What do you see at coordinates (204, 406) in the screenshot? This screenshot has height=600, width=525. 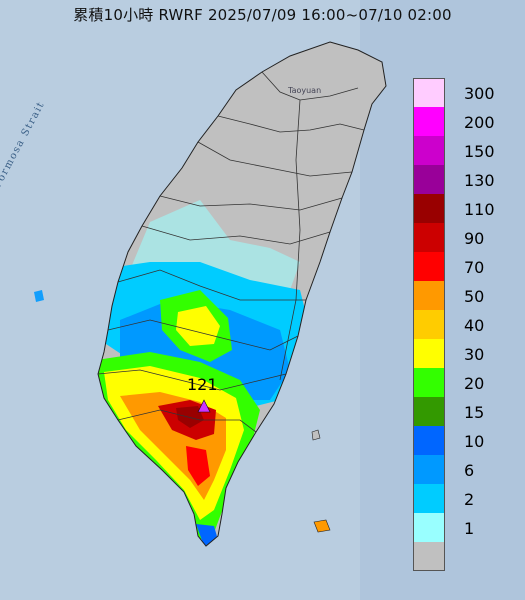 I see `peak-marker-icon` at bounding box center [204, 406].